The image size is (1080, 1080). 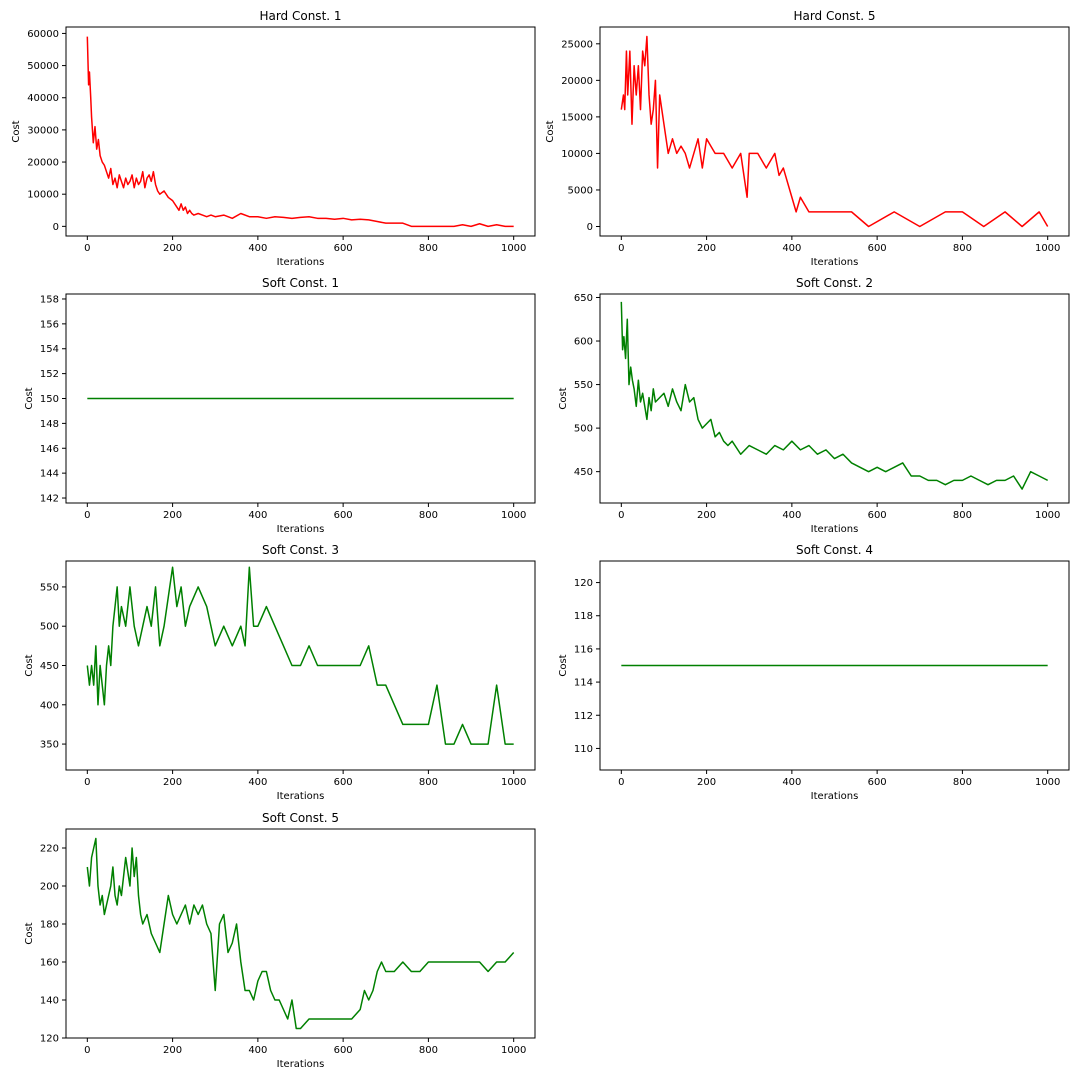 What do you see at coordinates (49, 887) in the screenshot?
I see `y-tick-label-soft5: 200` at bounding box center [49, 887].